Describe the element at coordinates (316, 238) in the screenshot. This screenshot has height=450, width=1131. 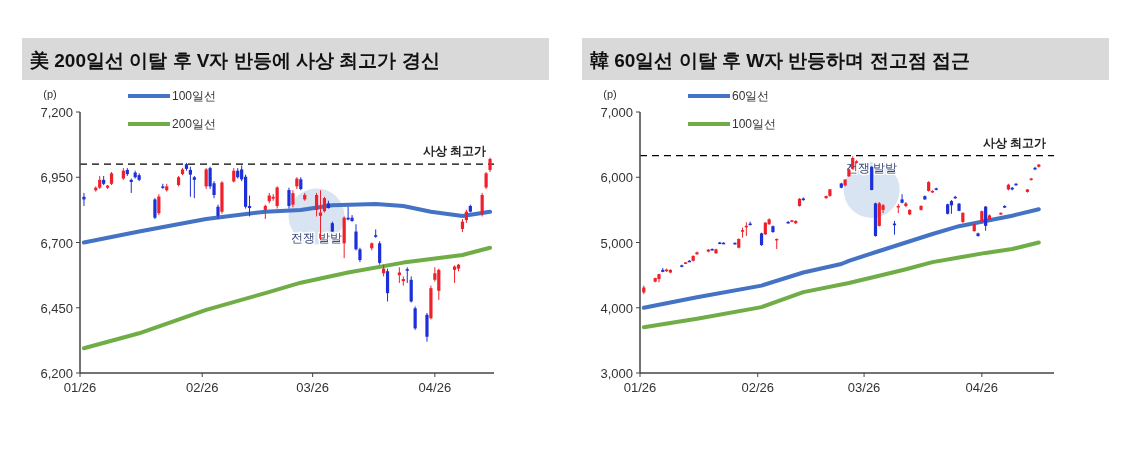
I see `annotation: 전쟁 발발` at that location.